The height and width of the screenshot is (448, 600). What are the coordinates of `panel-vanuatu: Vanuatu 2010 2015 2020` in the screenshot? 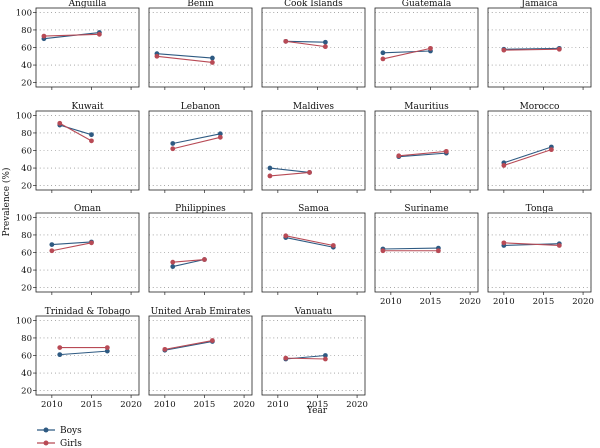 It's located at (314, 358).